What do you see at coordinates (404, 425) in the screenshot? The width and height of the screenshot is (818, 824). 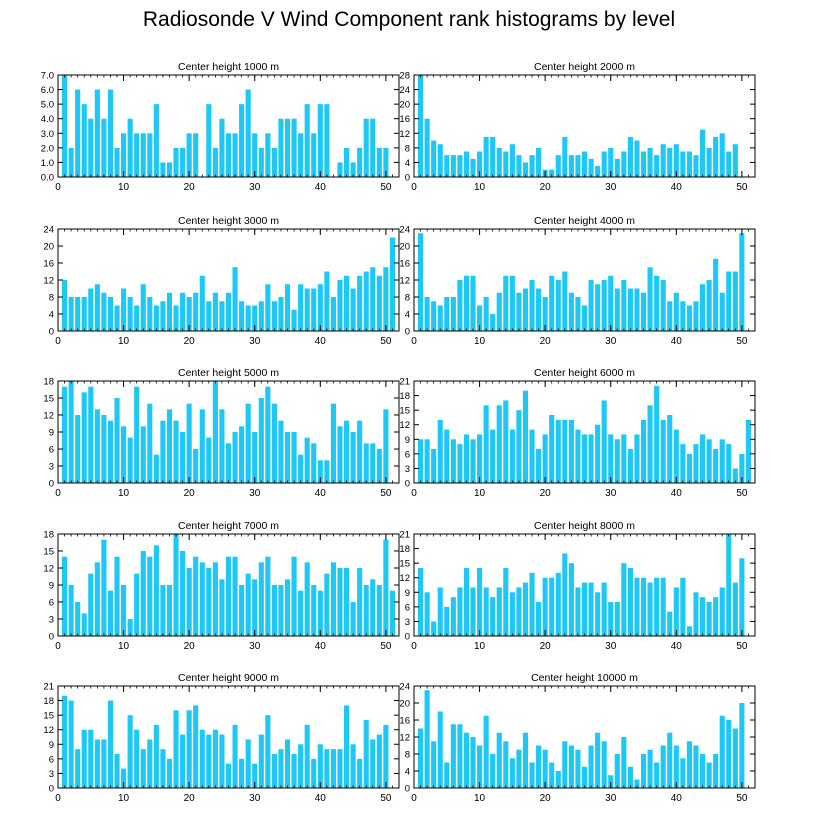 I see `y-tick-label: 12` at bounding box center [404, 425].